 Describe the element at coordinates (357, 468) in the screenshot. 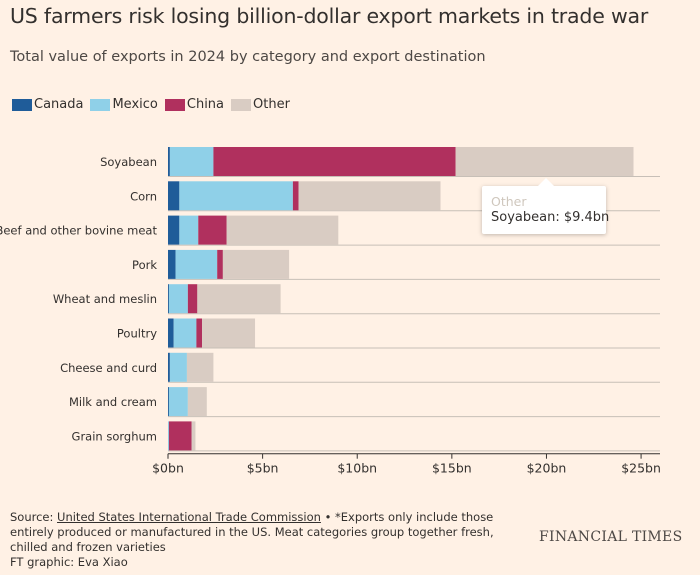

I see `x-tick-label-10: $10bn` at that location.